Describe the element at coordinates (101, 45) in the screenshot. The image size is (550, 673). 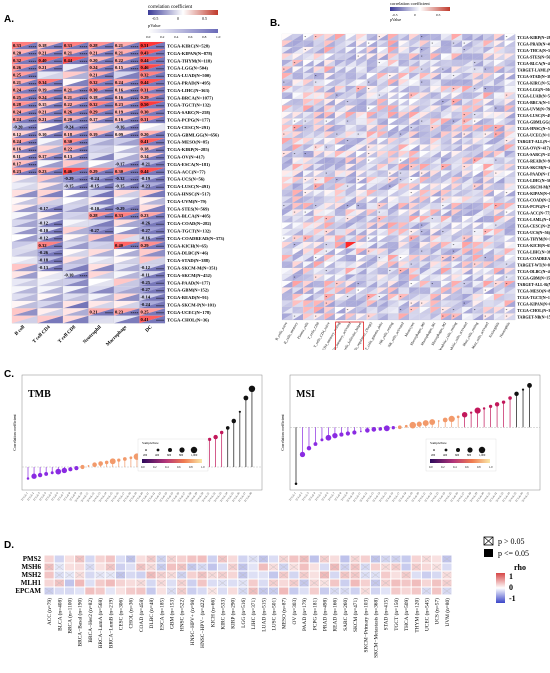
I see `heatmap-cell: 0.28 ****` at that location.